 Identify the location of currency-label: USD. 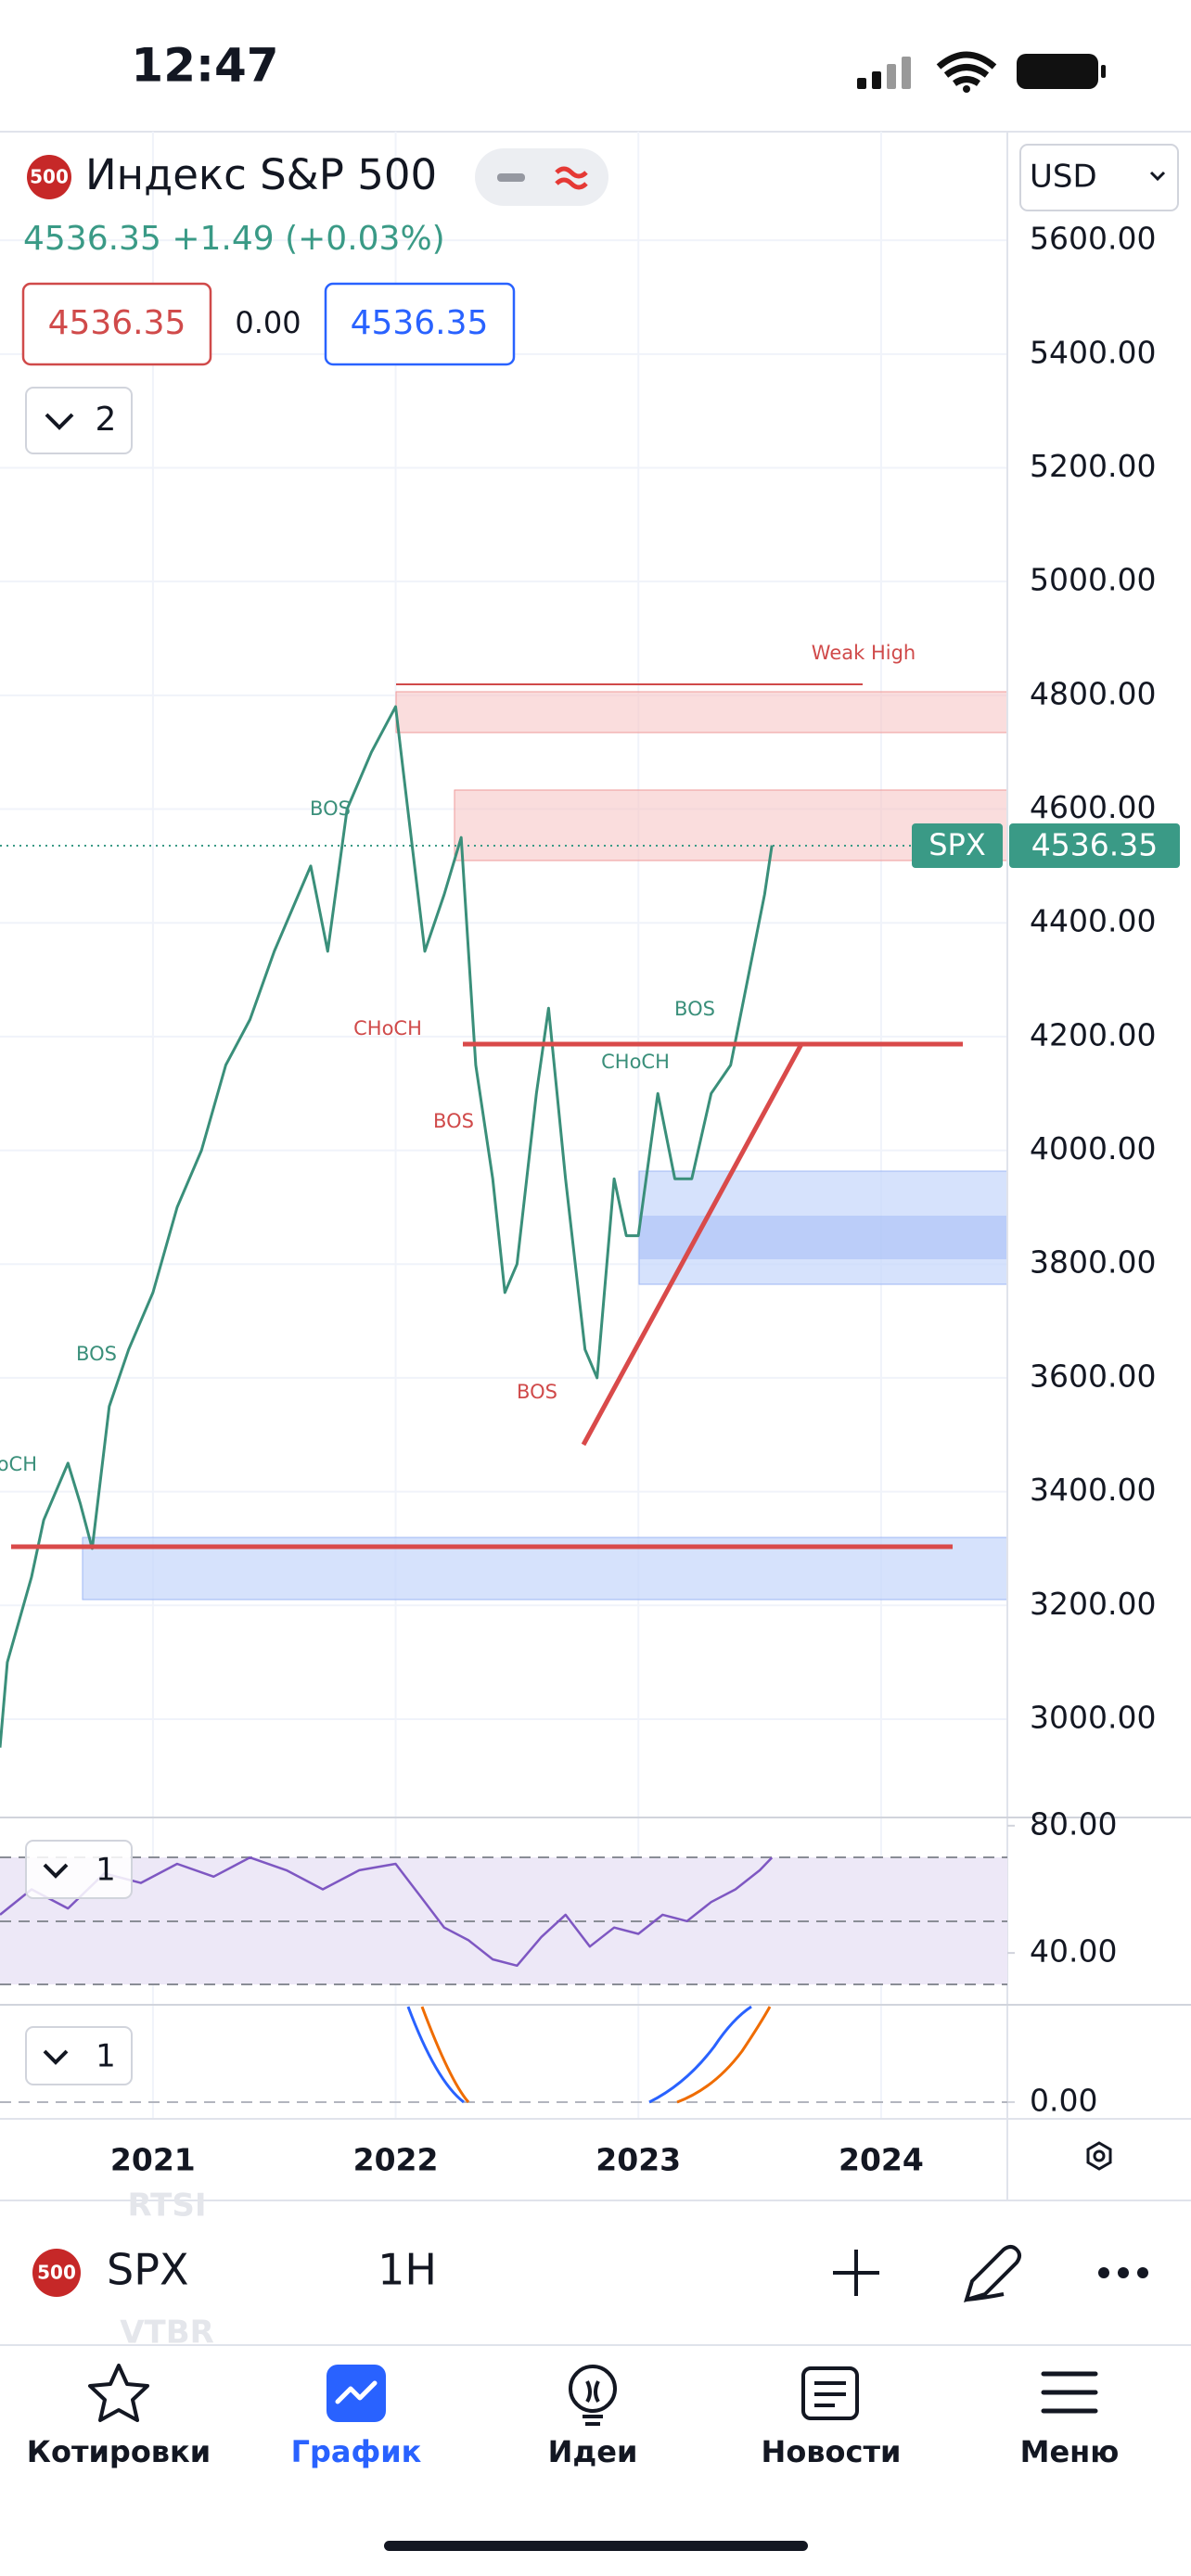
(1063, 177).